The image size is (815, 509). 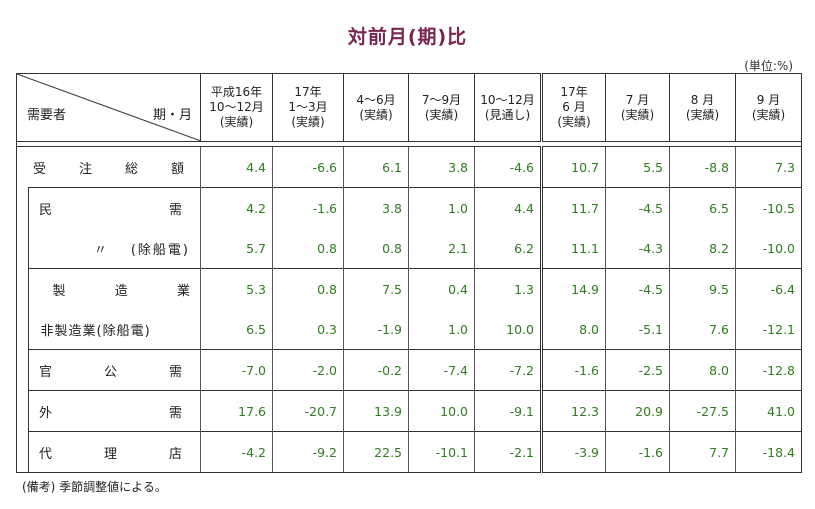 What do you see at coordinates (114, 411) in the screenshot?
I see `row-label-foreign-demand: 外需` at bounding box center [114, 411].